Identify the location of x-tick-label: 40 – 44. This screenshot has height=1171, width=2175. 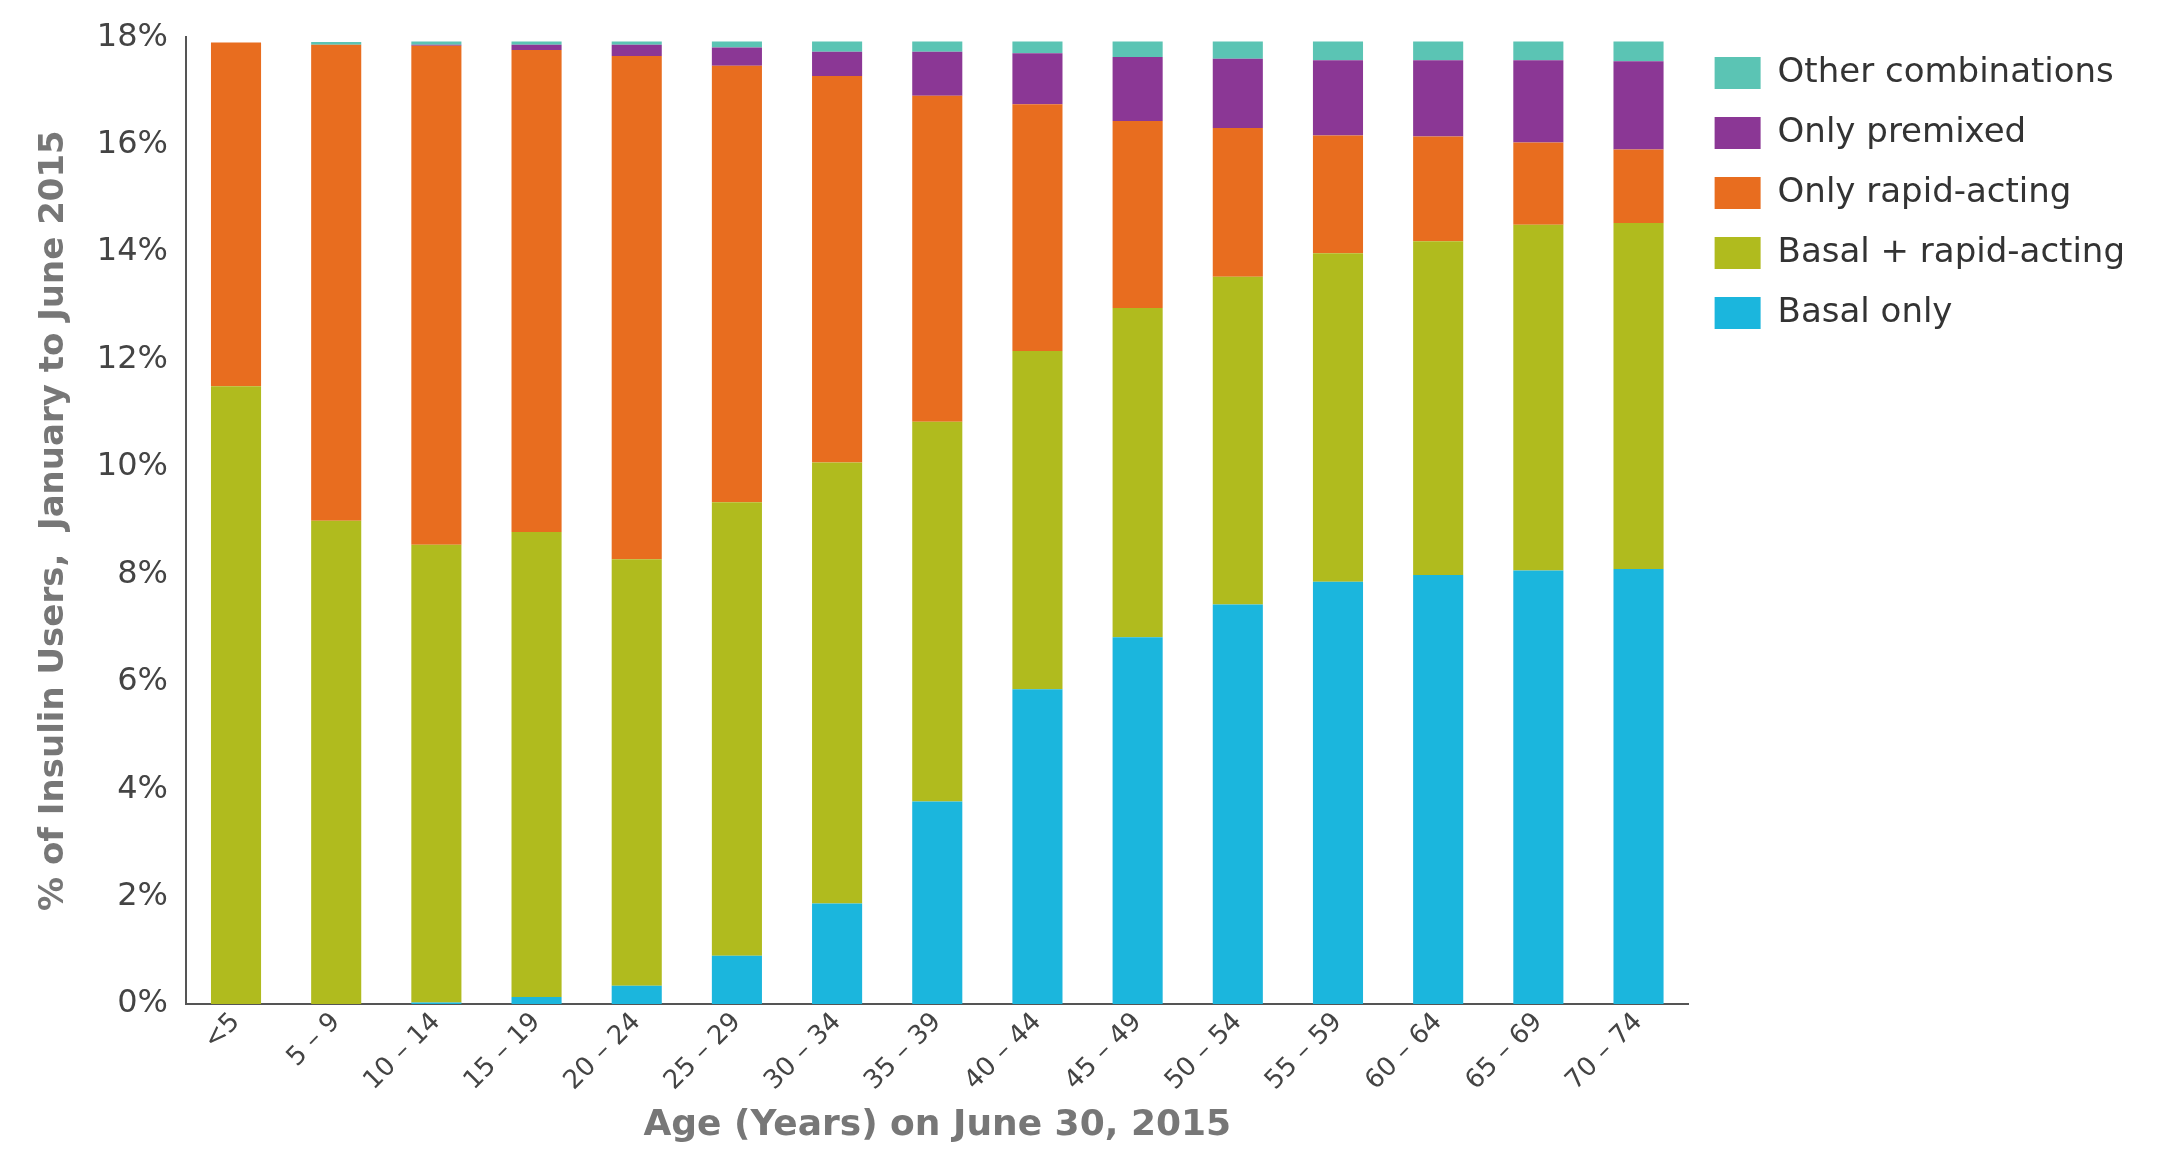
(1002, 1050).